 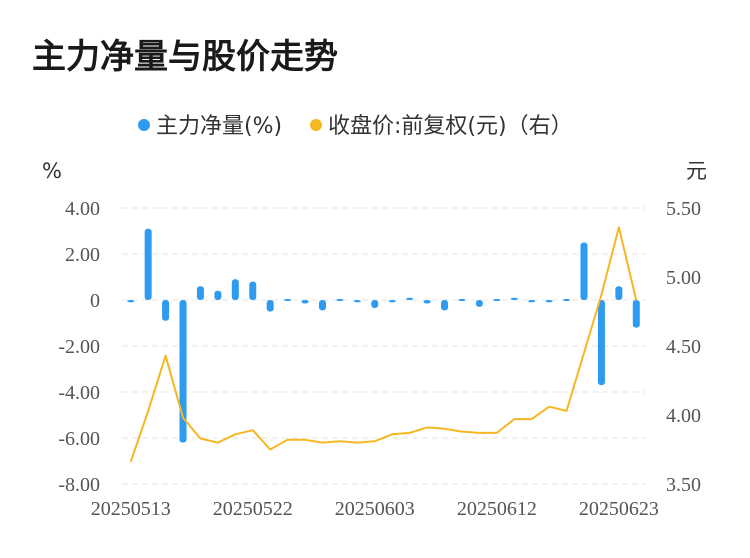 What do you see at coordinates (144, 125) in the screenshot?
I see `legend-marker-bars` at bounding box center [144, 125].